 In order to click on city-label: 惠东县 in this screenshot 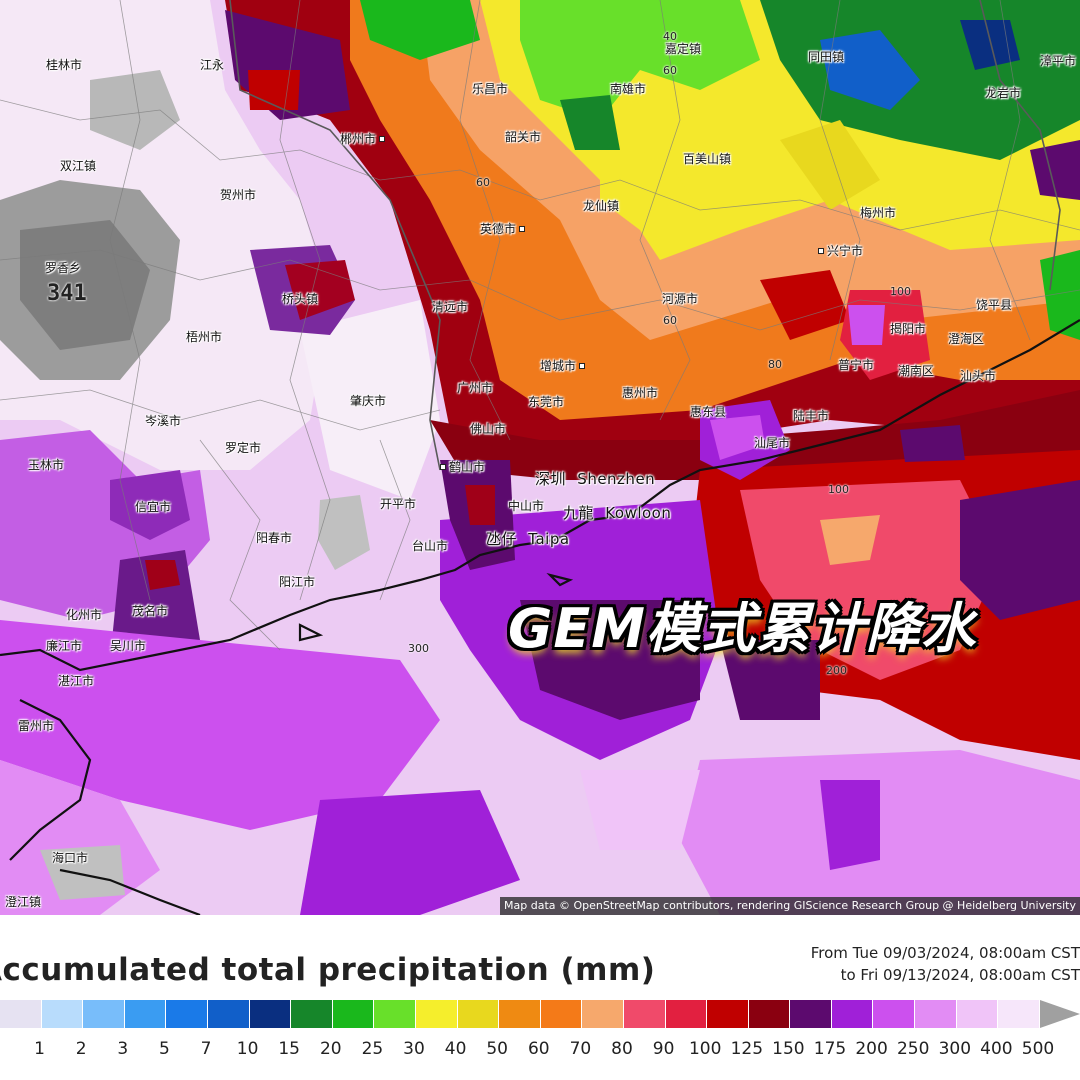, I will do `click(708, 412)`.